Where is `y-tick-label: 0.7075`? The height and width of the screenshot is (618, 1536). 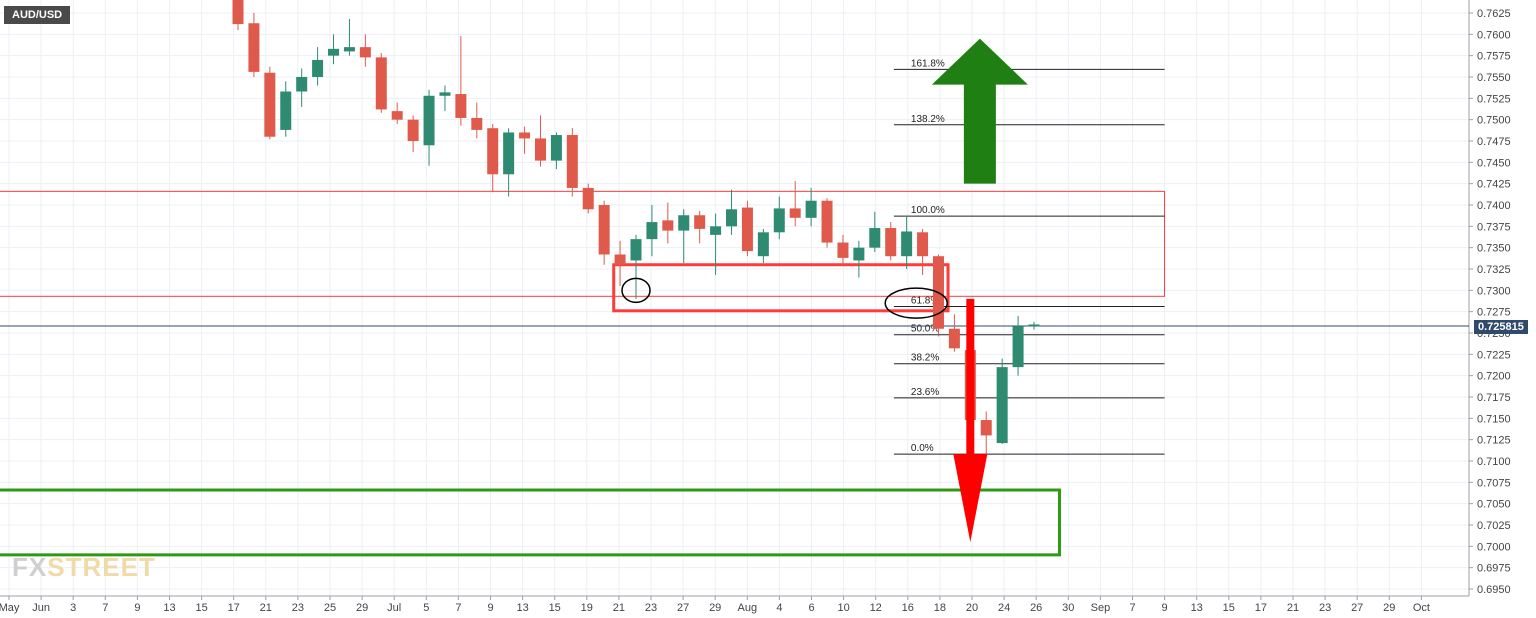
y-tick-label: 0.7075 is located at coordinates (1494, 483).